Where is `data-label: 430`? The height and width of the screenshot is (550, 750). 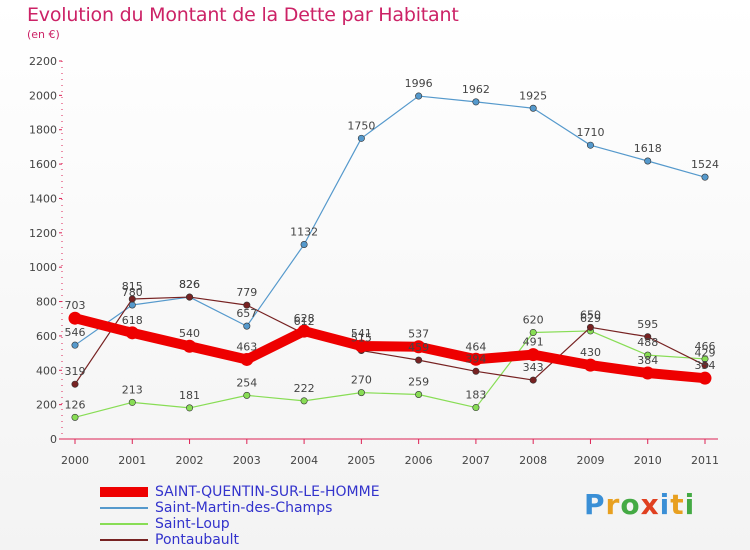 data-label: 430 is located at coordinates (590, 352).